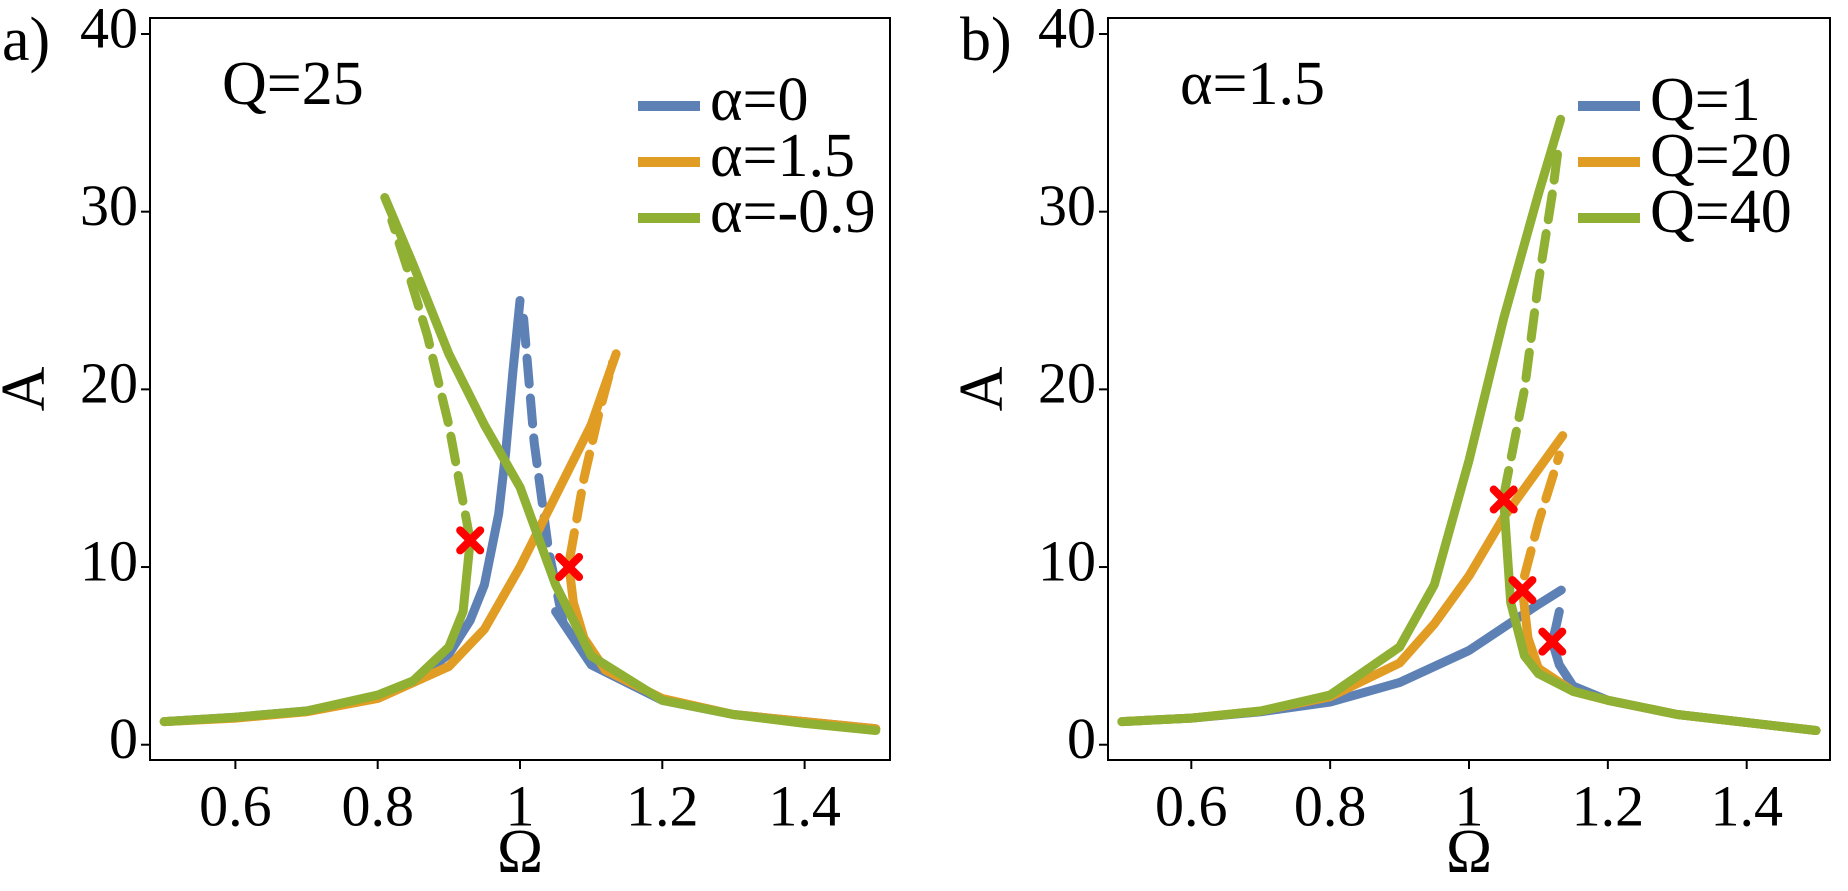  Describe the element at coordinates (986, 40) in the screenshot. I see `panel-label: b)` at that location.